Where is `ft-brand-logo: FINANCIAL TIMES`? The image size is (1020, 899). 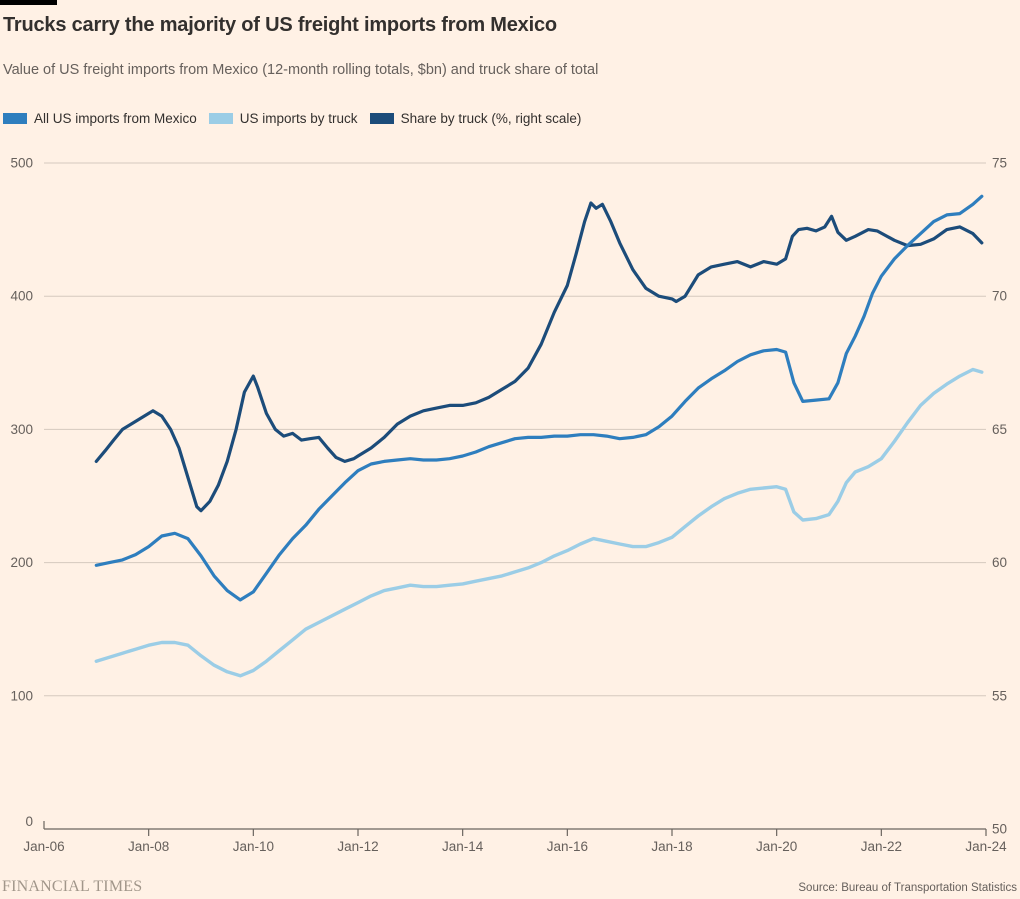 ft-brand-logo: FINANCIAL TIMES is located at coordinates (72, 886).